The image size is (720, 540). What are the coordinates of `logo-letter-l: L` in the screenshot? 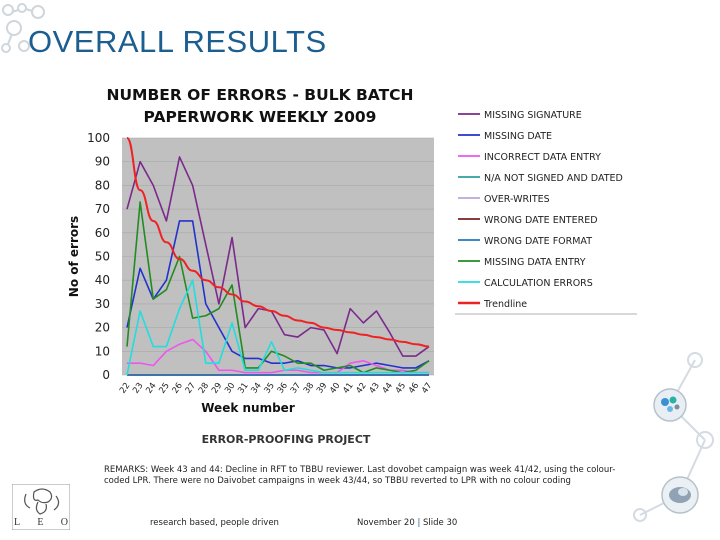 It's located at (17, 522).